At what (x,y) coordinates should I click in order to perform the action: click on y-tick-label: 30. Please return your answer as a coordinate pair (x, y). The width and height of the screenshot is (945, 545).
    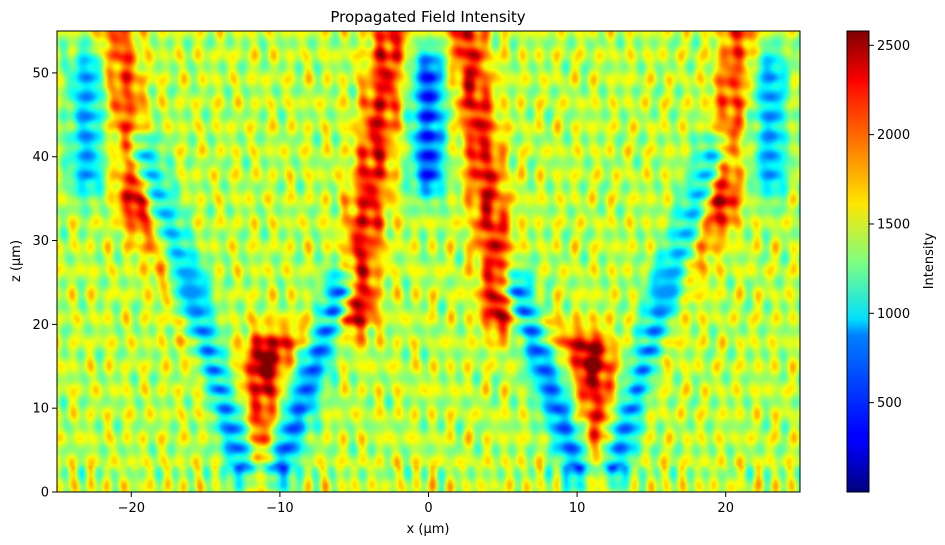
    Looking at the image, I should click on (40, 241).